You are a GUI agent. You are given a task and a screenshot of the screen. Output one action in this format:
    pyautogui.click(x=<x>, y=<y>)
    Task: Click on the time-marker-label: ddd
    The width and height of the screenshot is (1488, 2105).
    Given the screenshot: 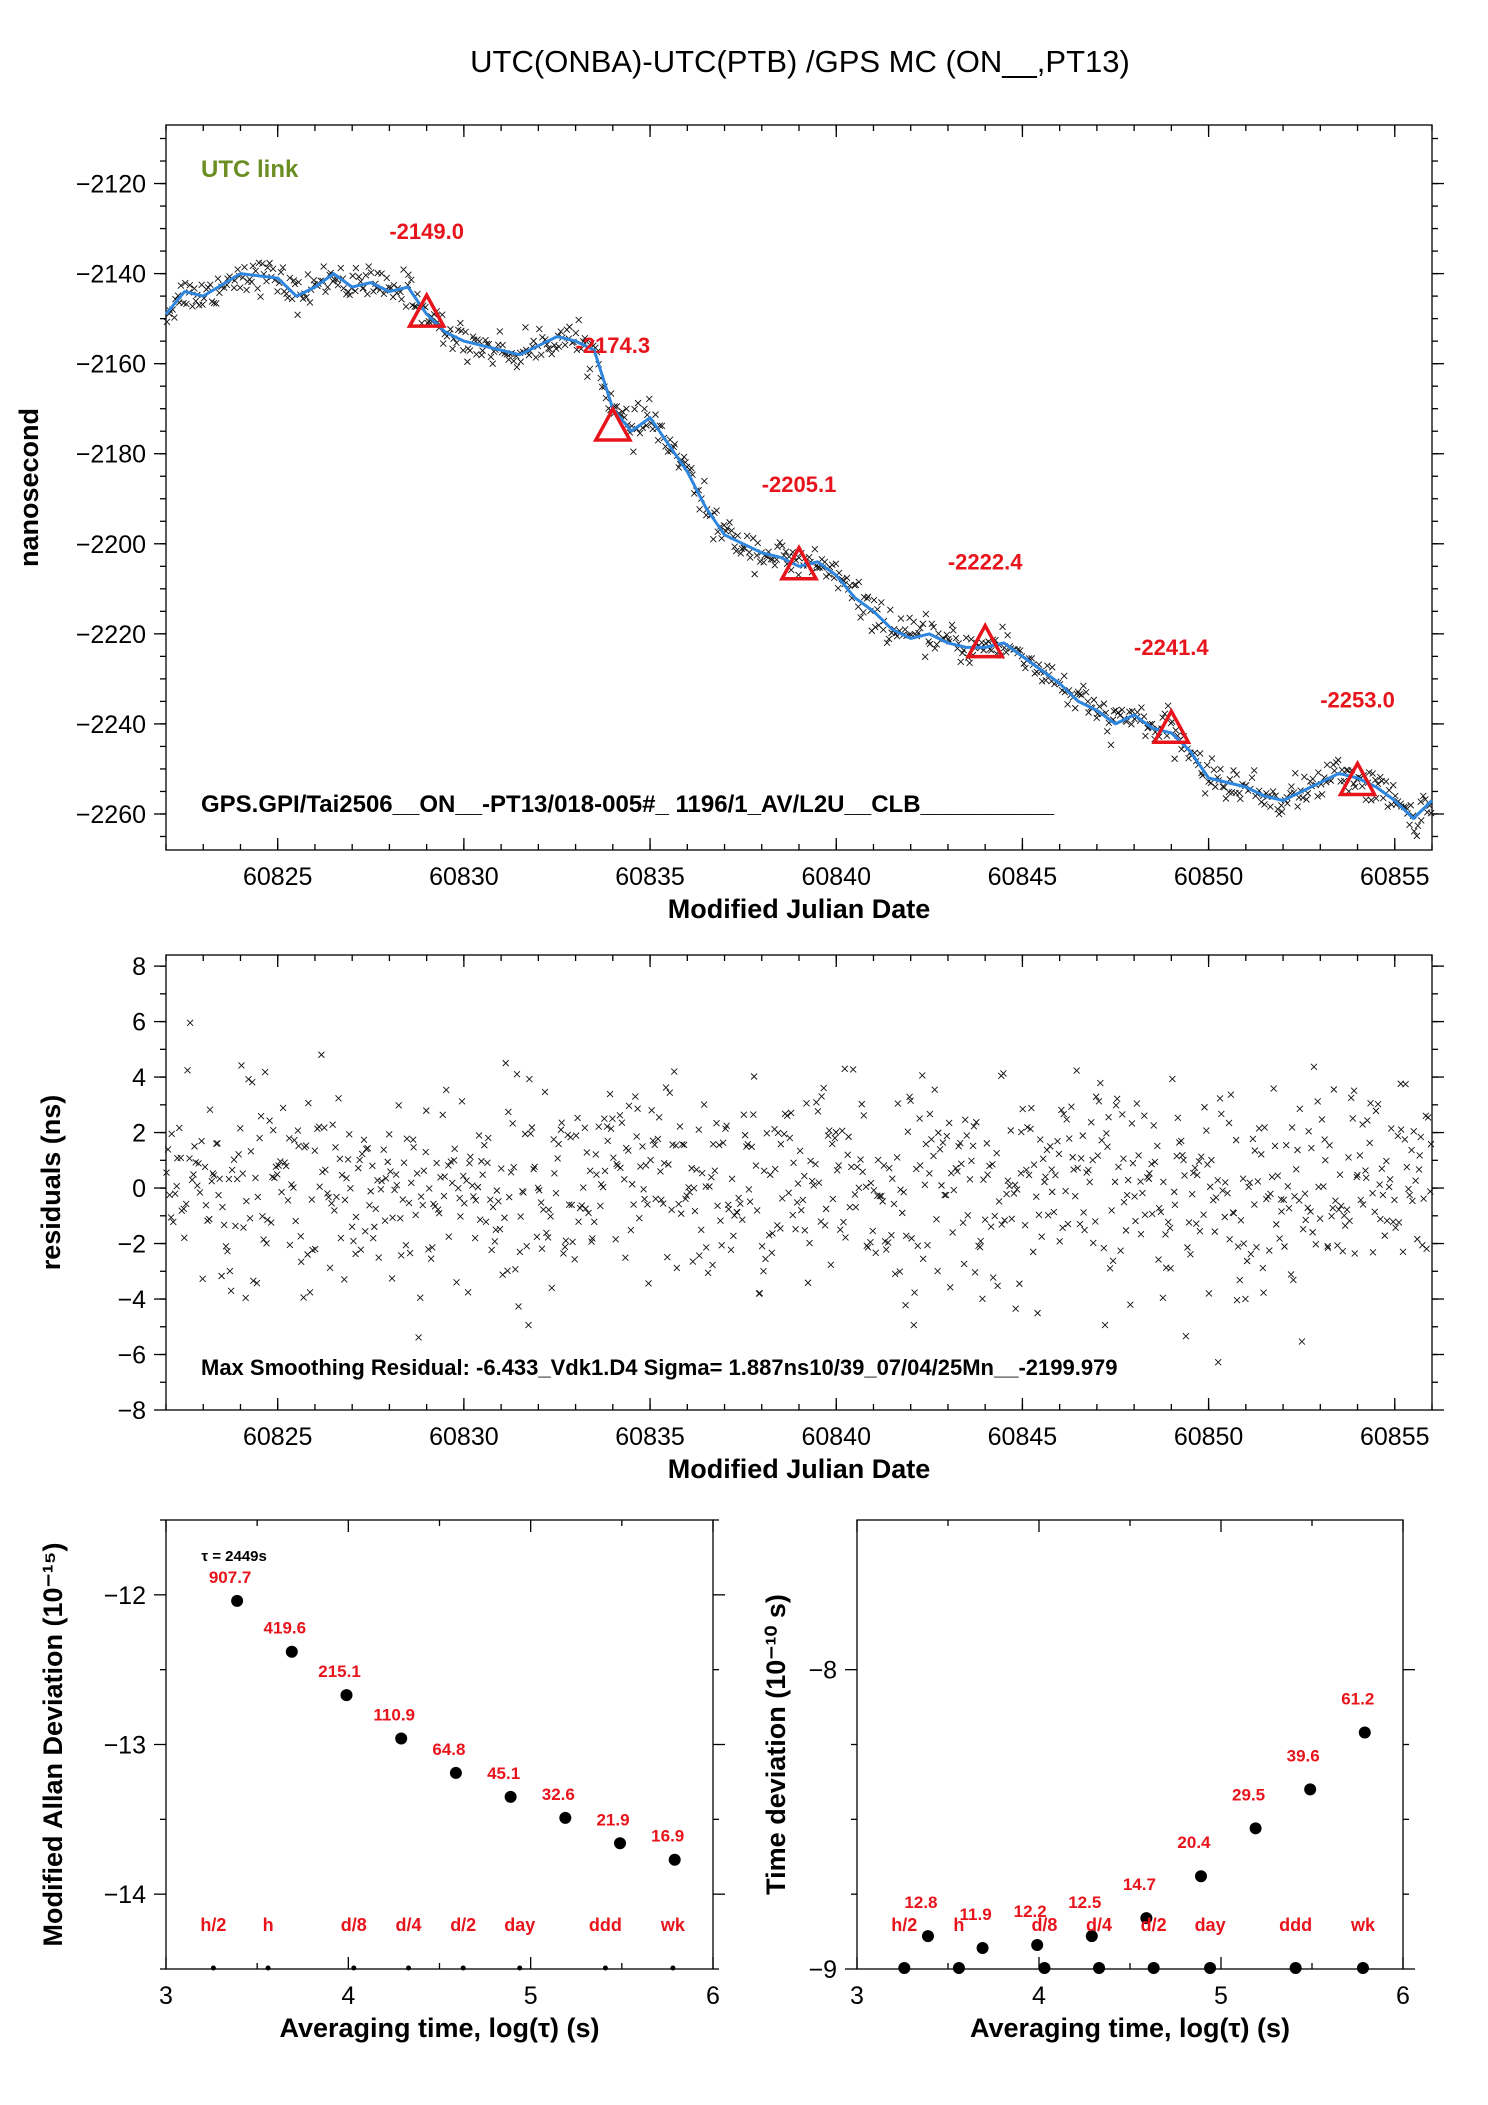 What is the action you would take?
    pyautogui.click(x=605, y=1925)
    